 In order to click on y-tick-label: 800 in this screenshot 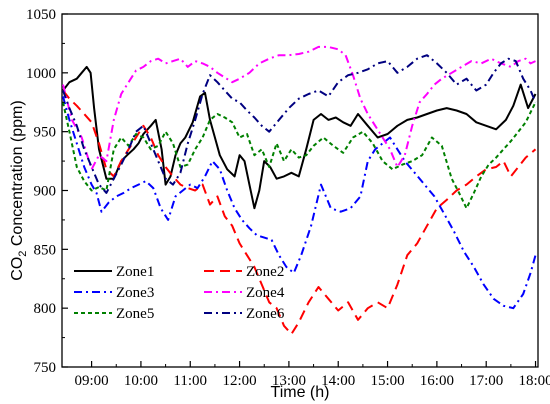, I will do `click(45, 309)`.